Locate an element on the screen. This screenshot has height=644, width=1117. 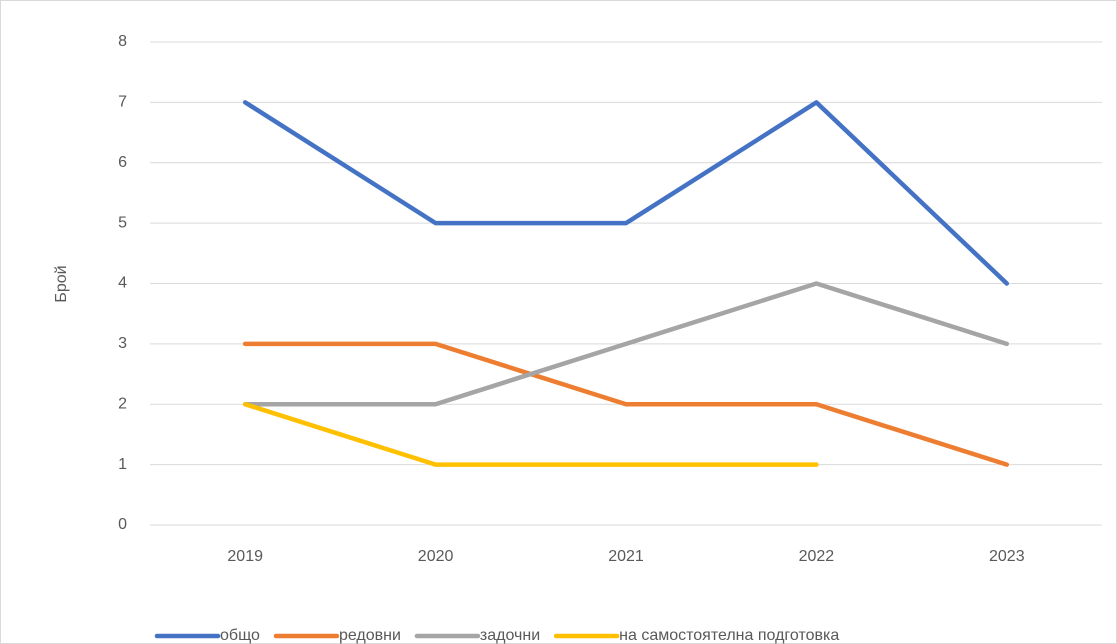
x-tick-label: 2023 is located at coordinates (1007, 556).